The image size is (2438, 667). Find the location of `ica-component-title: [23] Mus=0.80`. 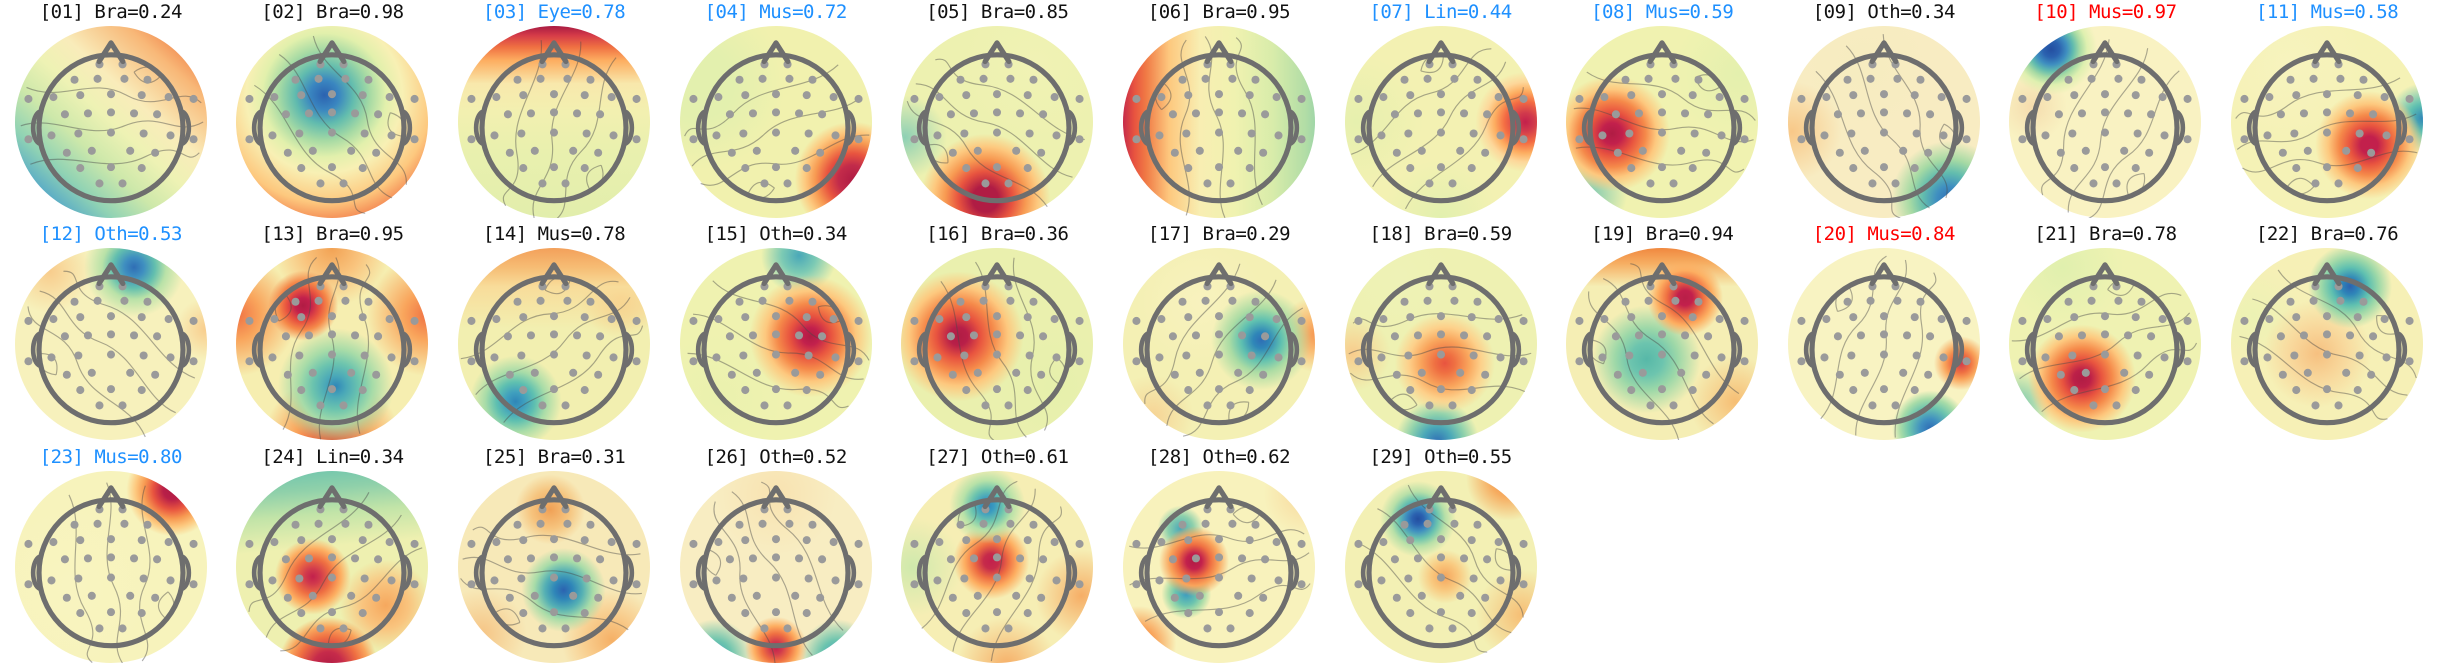

ica-component-title: [23] Mus=0.80 is located at coordinates (111, 456).